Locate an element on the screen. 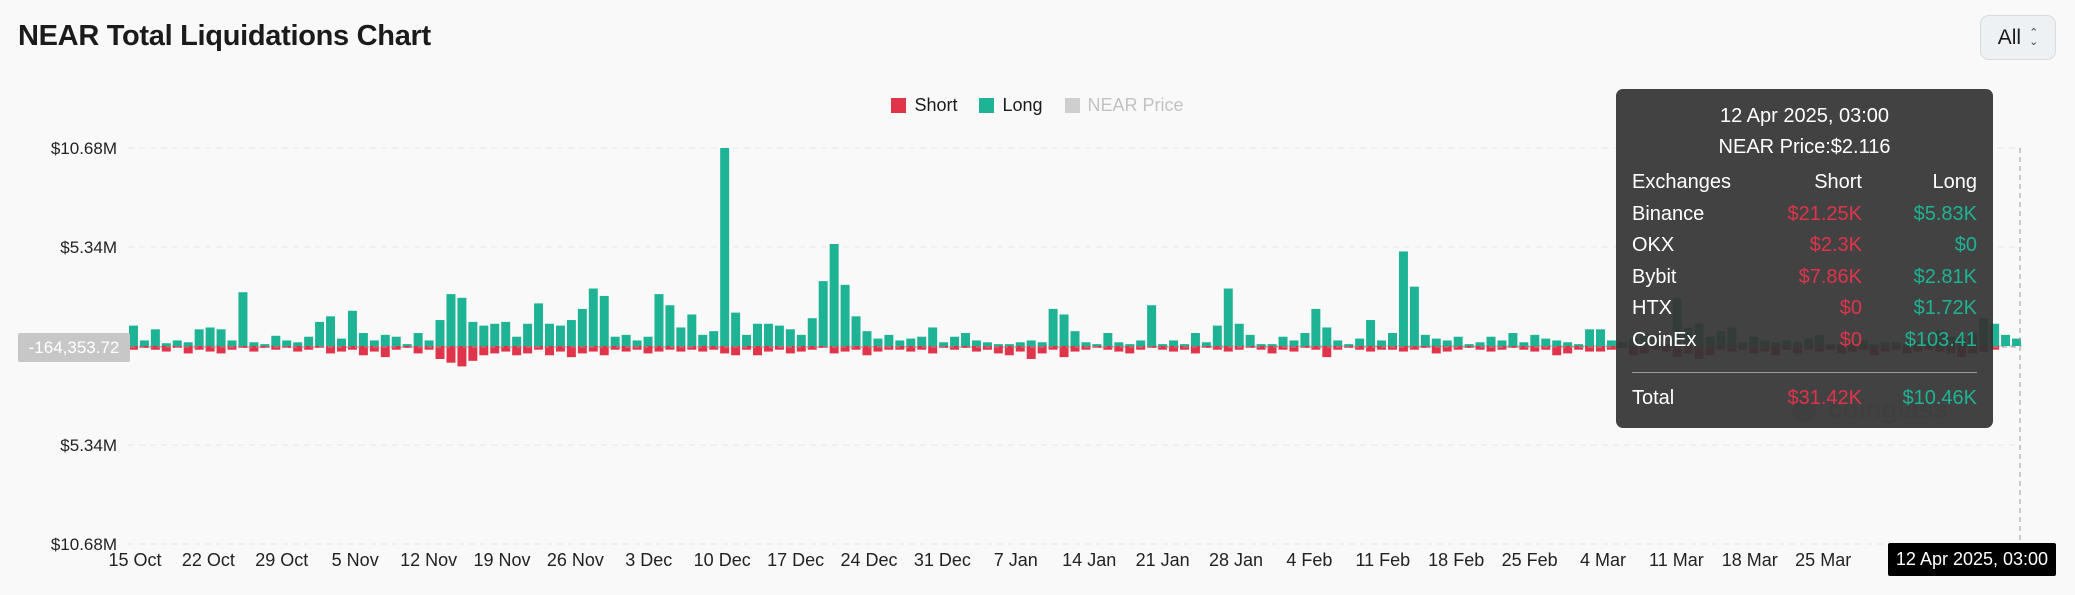  x-tick-label: 25 Mar is located at coordinates (1823, 560).